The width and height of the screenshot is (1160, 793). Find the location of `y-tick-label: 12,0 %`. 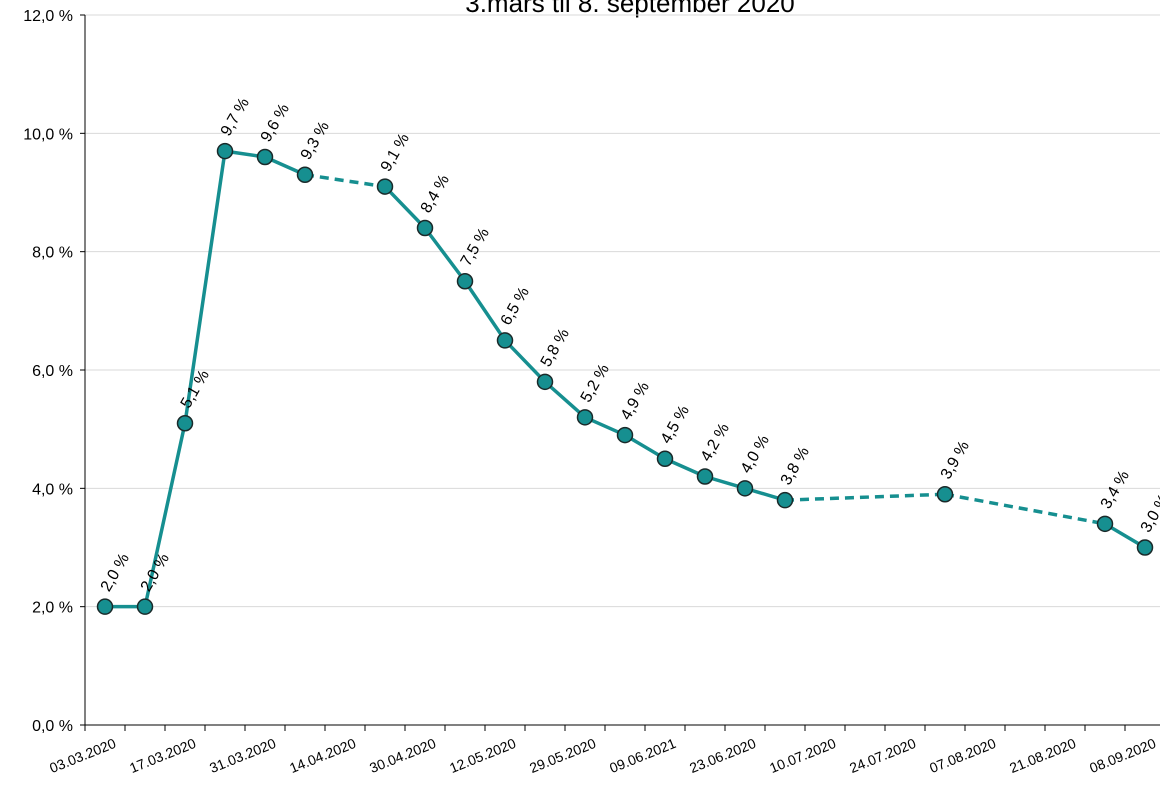

y-tick-label: 12,0 % is located at coordinates (48, 16).